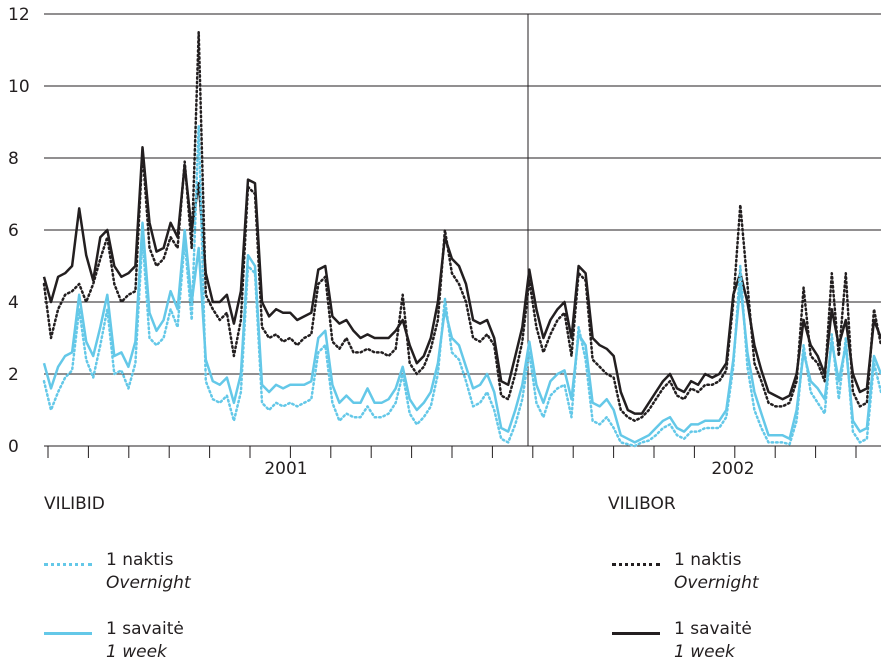 The image size is (881, 664). What do you see at coordinates (636, 564) in the screenshot?
I see `legend-swatch-vilibor-overnight` at bounding box center [636, 564].